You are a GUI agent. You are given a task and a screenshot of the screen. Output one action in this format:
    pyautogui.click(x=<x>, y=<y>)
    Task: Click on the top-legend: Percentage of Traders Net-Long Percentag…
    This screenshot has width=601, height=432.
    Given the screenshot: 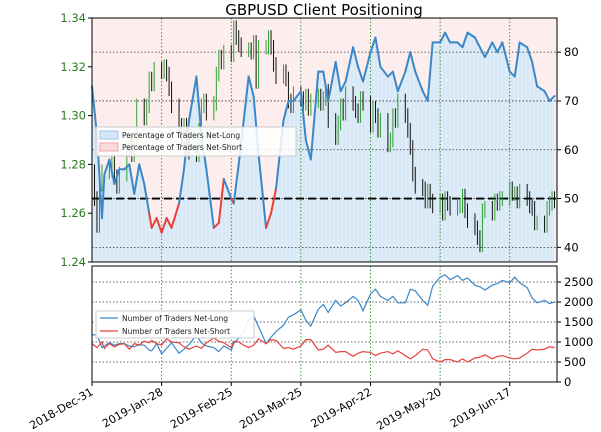 What is the action you would take?
    pyautogui.click(x=196, y=141)
    